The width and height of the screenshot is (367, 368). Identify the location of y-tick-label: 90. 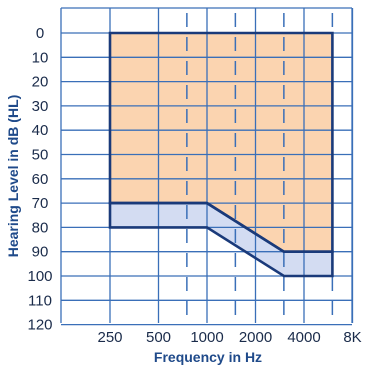
(40, 252).